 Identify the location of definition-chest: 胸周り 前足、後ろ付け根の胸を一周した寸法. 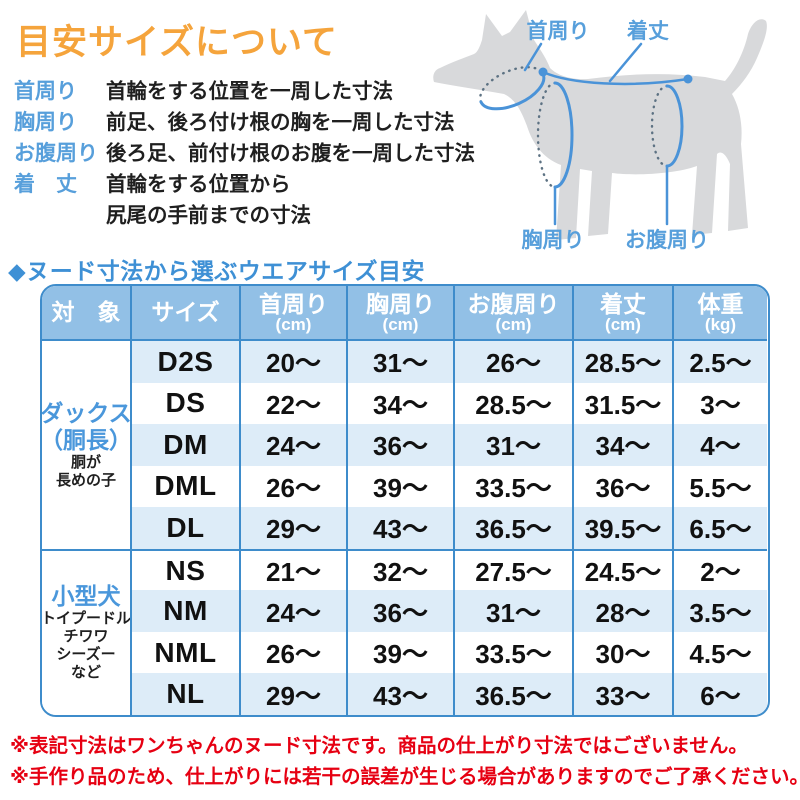
(234, 122).